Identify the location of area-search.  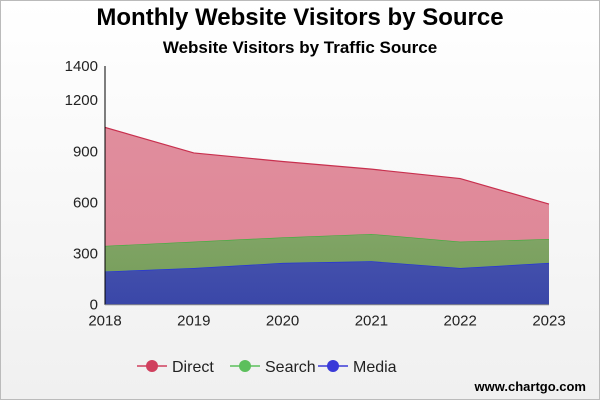
(327, 252).